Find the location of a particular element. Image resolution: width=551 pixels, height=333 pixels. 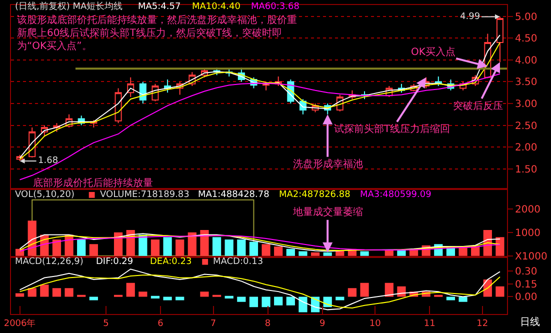

x-tick-label: 12 is located at coordinates (482, 323).